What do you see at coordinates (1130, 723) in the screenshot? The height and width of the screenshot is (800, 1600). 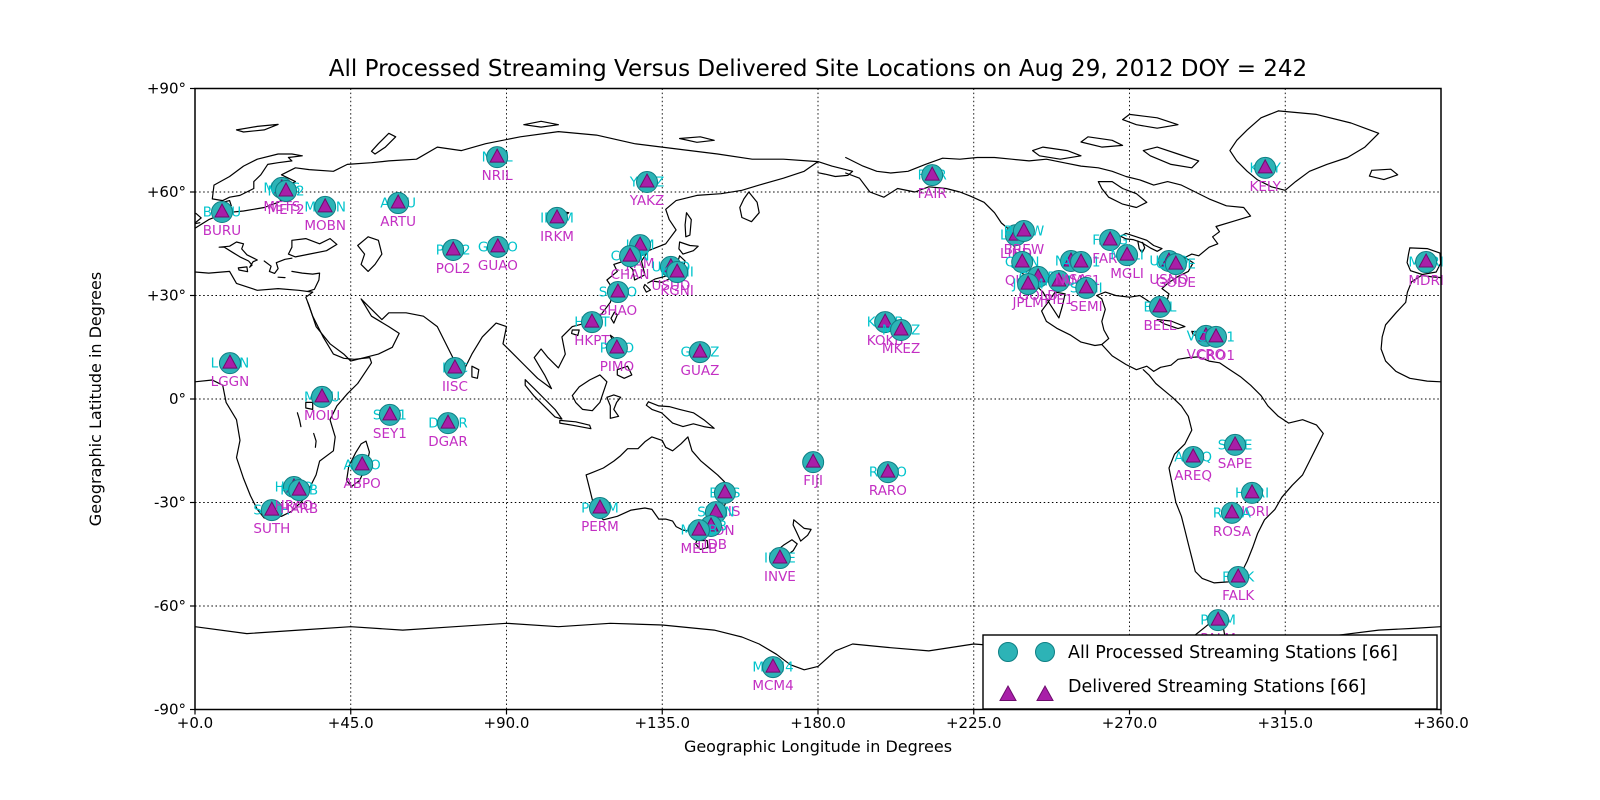 I see `x-tick-label: +270.0` at bounding box center [1130, 723].